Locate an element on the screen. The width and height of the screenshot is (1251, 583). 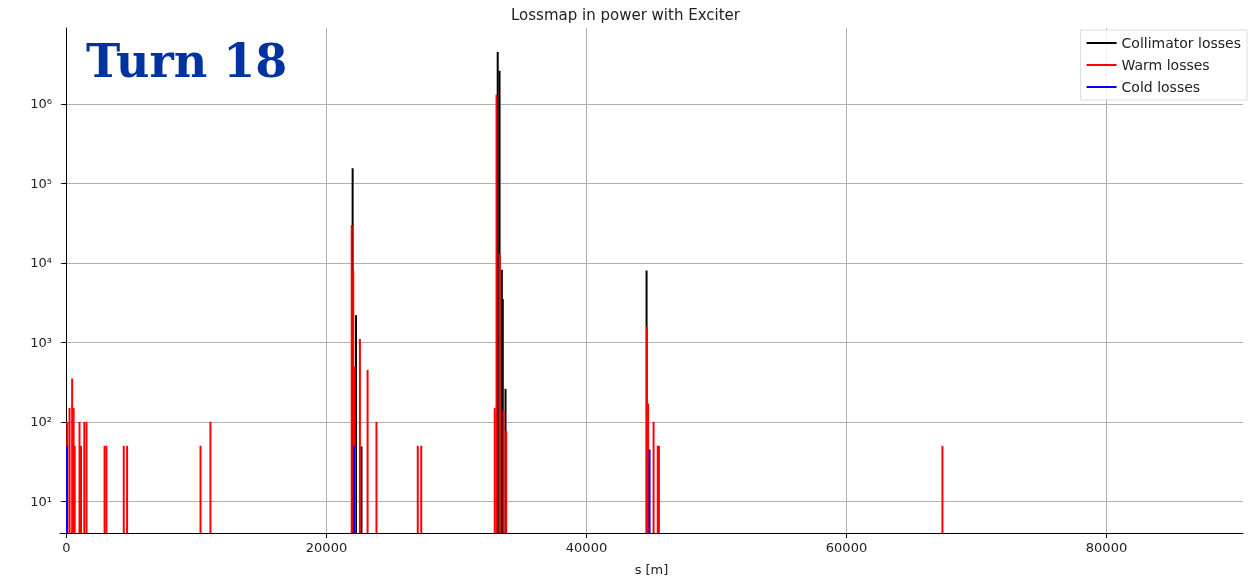
y-tick-label: 10⁶ is located at coordinates (41, 104).